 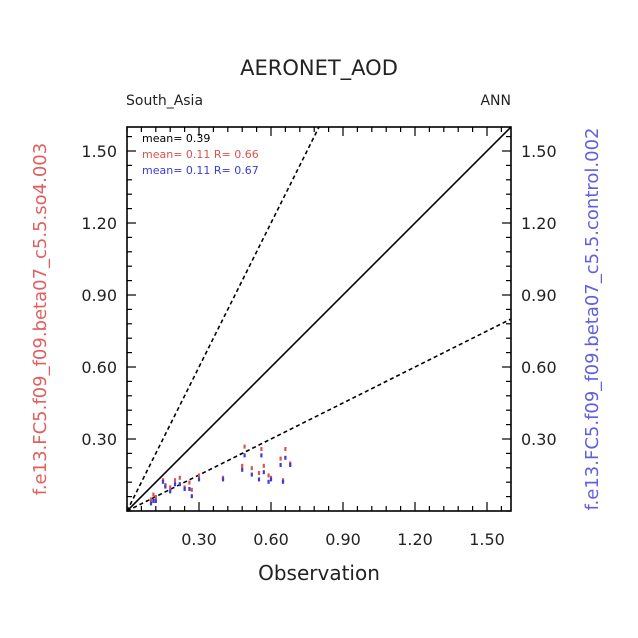 What do you see at coordinates (199, 539) in the screenshot?
I see `x-tick-label: 0.30` at bounding box center [199, 539].